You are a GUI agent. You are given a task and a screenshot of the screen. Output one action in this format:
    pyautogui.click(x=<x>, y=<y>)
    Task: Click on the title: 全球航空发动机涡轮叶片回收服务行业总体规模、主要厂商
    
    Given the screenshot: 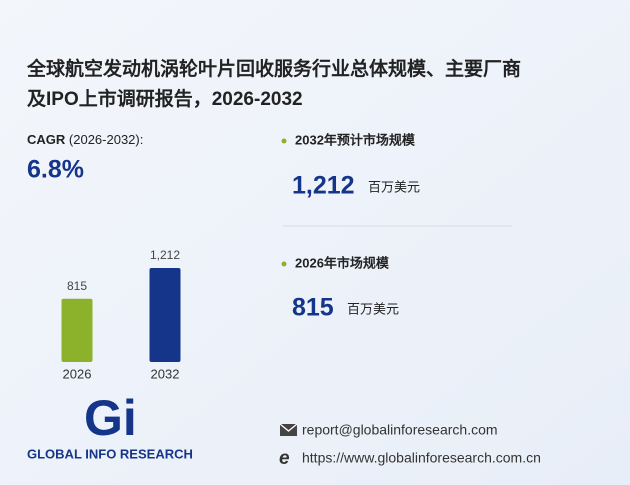 What is the action you would take?
    pyautogui.click(x=273, y=68)
    